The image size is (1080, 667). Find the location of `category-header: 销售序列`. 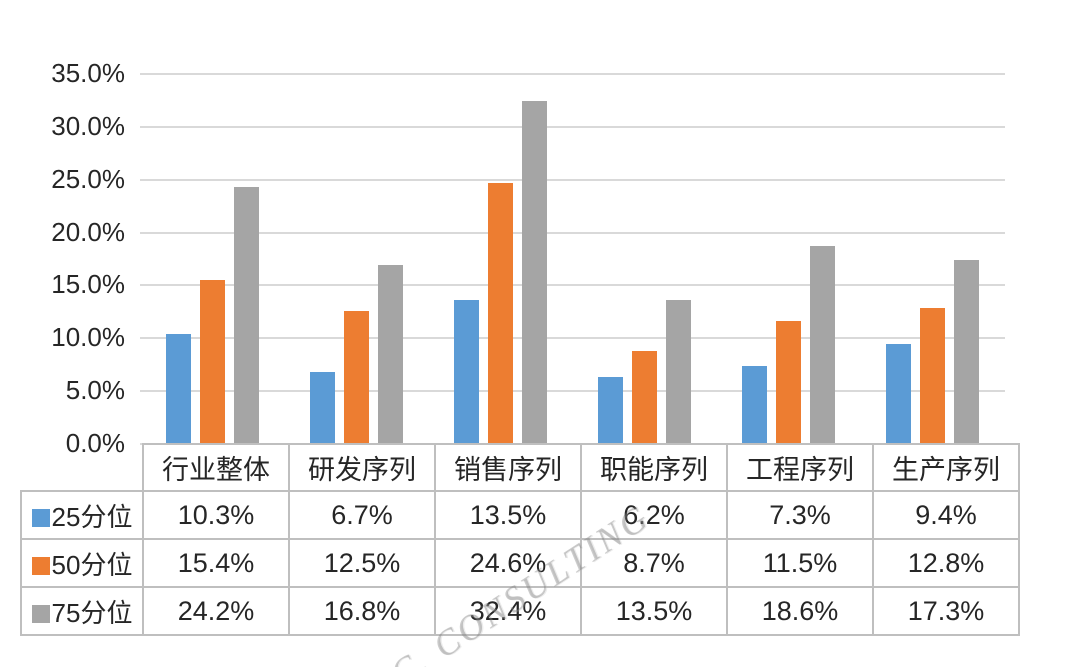

category-header: 销售序列 is located at coordinates (508, 467).